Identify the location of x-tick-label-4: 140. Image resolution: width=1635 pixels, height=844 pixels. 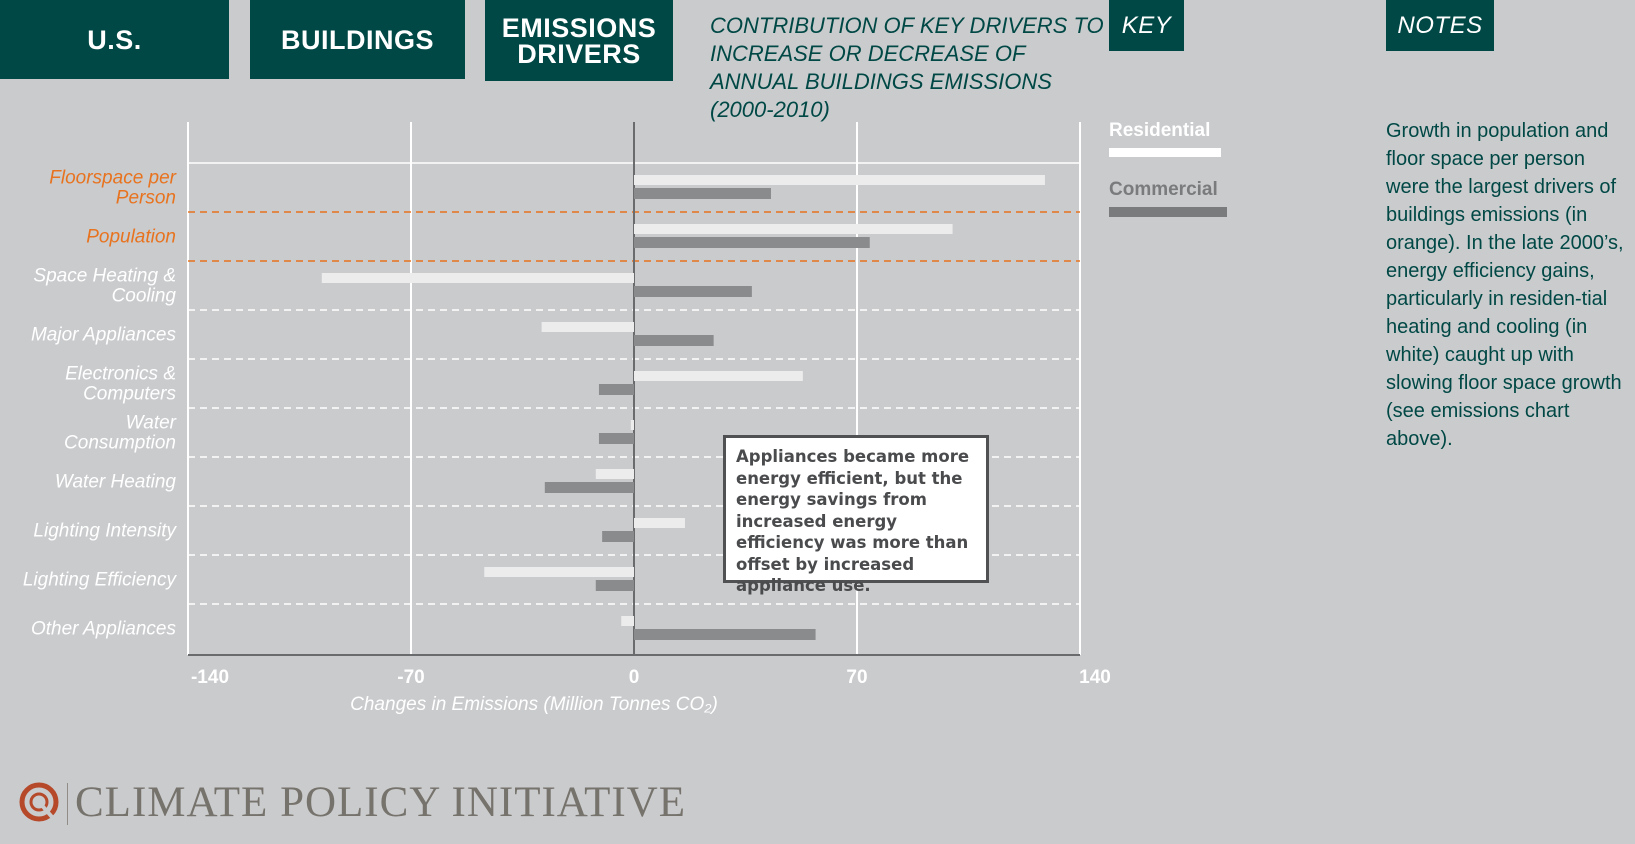
(1095, 677).